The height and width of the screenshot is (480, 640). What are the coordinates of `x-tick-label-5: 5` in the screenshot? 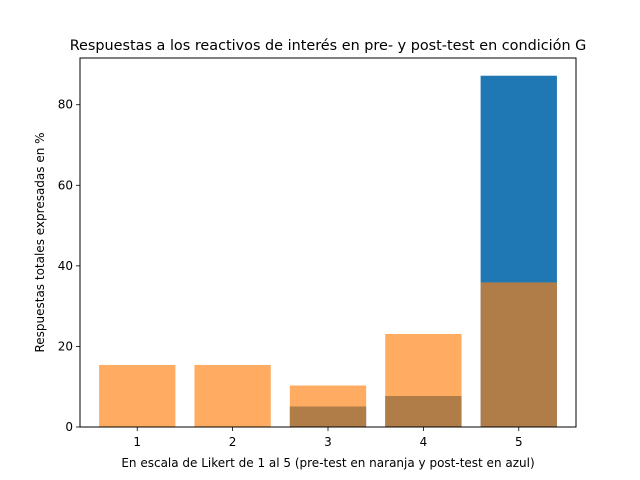 It's located at (519, 442).